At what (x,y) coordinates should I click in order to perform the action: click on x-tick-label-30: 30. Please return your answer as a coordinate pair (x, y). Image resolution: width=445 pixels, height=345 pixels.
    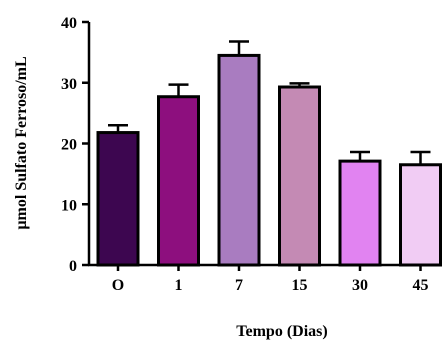
    Looking at the image, I should click on (360, 285).